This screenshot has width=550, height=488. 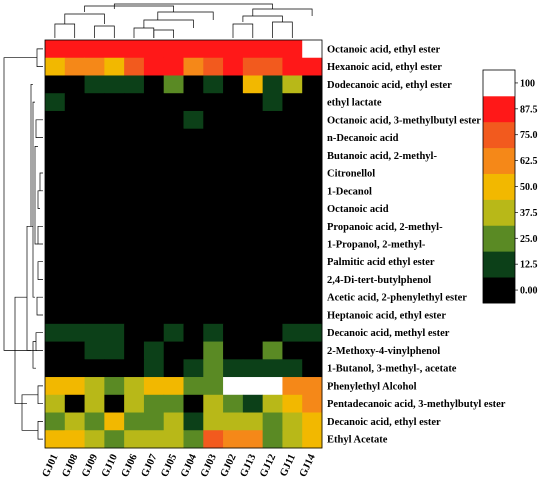 What do you see at coordinates (70, 466) in the screenshot?
I see `column-label: GJ08` at bounding box center [70, 466].